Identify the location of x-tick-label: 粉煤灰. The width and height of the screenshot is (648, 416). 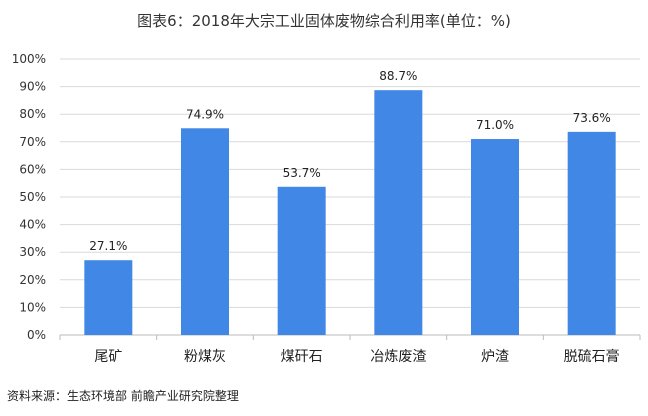
(205, 357).